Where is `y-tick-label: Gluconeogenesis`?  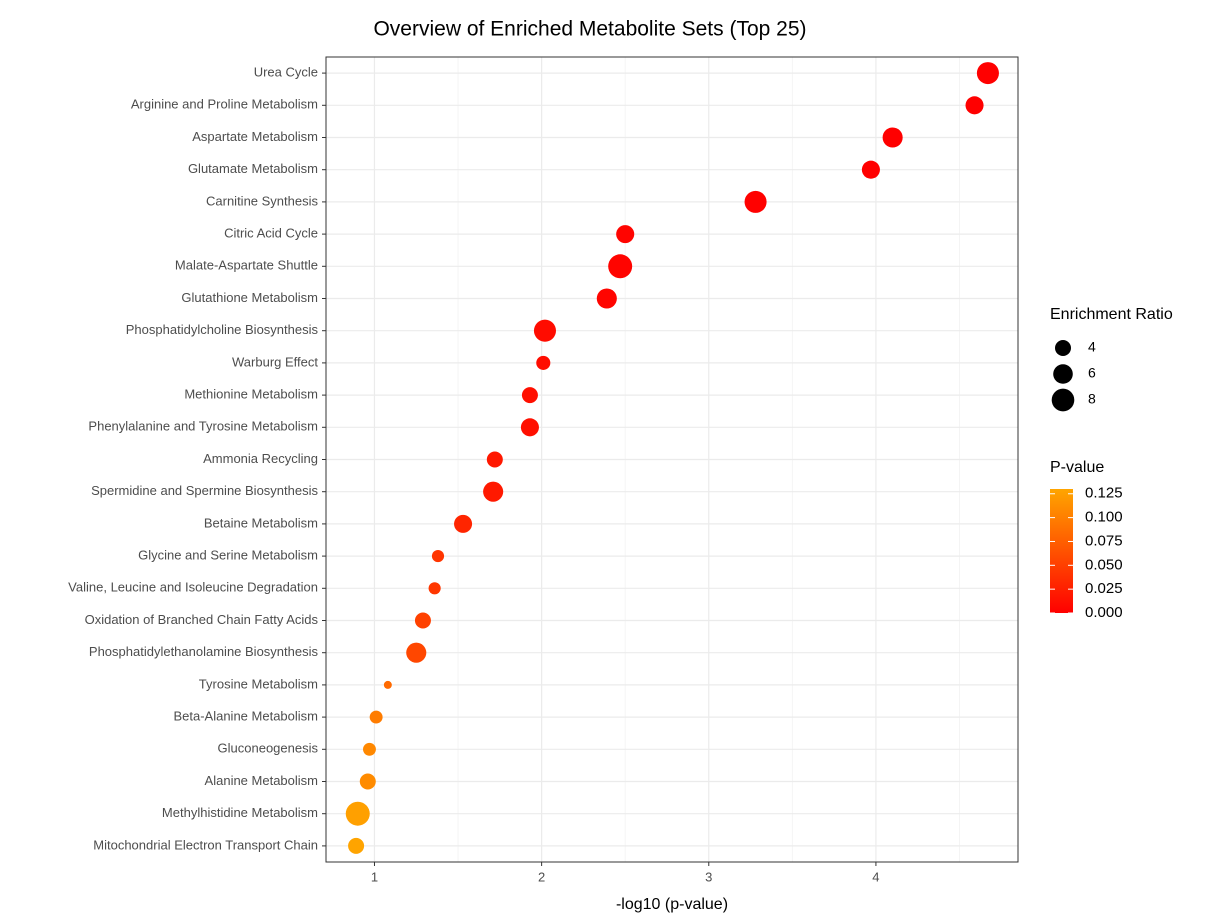 y-tick-label: Gluconeogenesis is located at coordinates (268, 748).